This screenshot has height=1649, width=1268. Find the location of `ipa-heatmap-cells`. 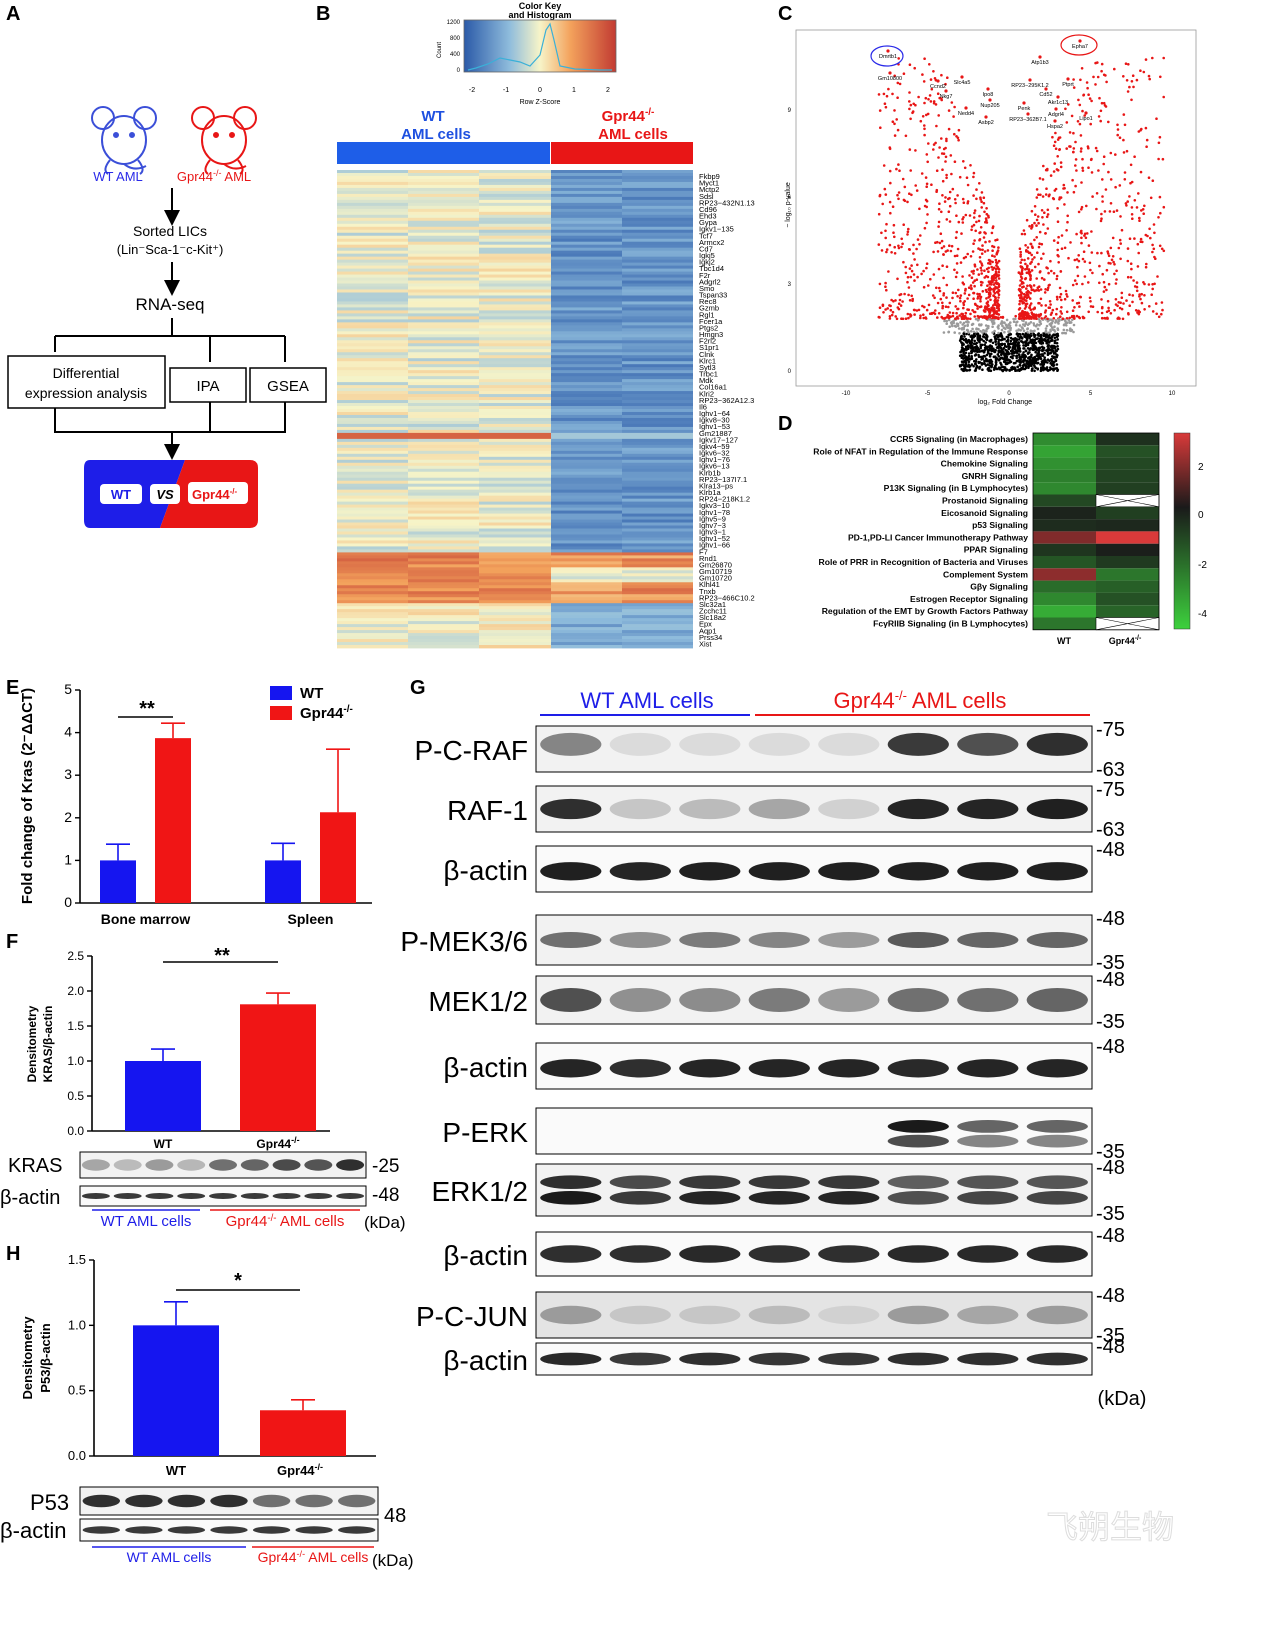

ipa-heatmap-cells is located at coordinates (1096, 531).